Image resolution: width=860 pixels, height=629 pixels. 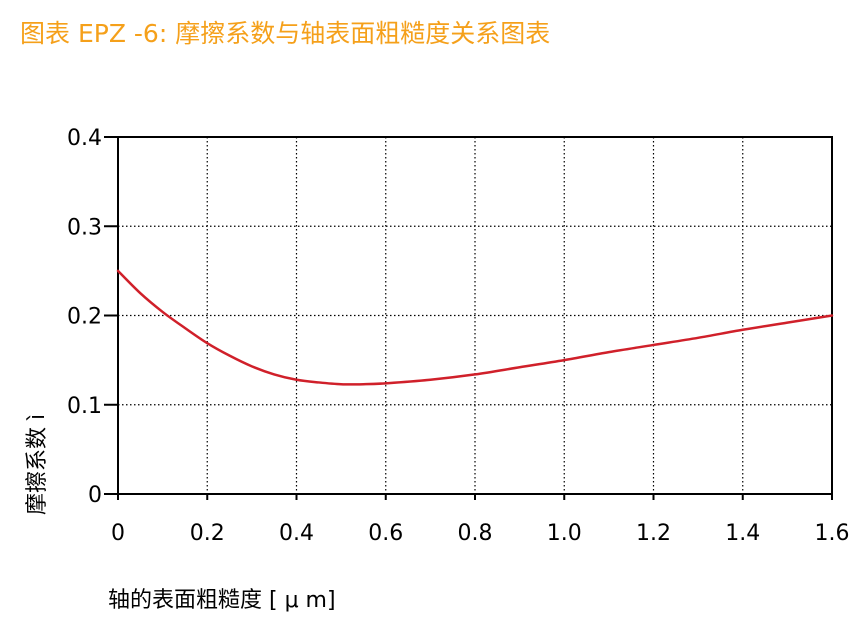 What do you see at coordinates (285, 33) in the screenshot?
I see `chart-title: 图表 EPZ -6: 摩擦系数与轴表面粗糙度关系图表` at bounding box center [285, 33].